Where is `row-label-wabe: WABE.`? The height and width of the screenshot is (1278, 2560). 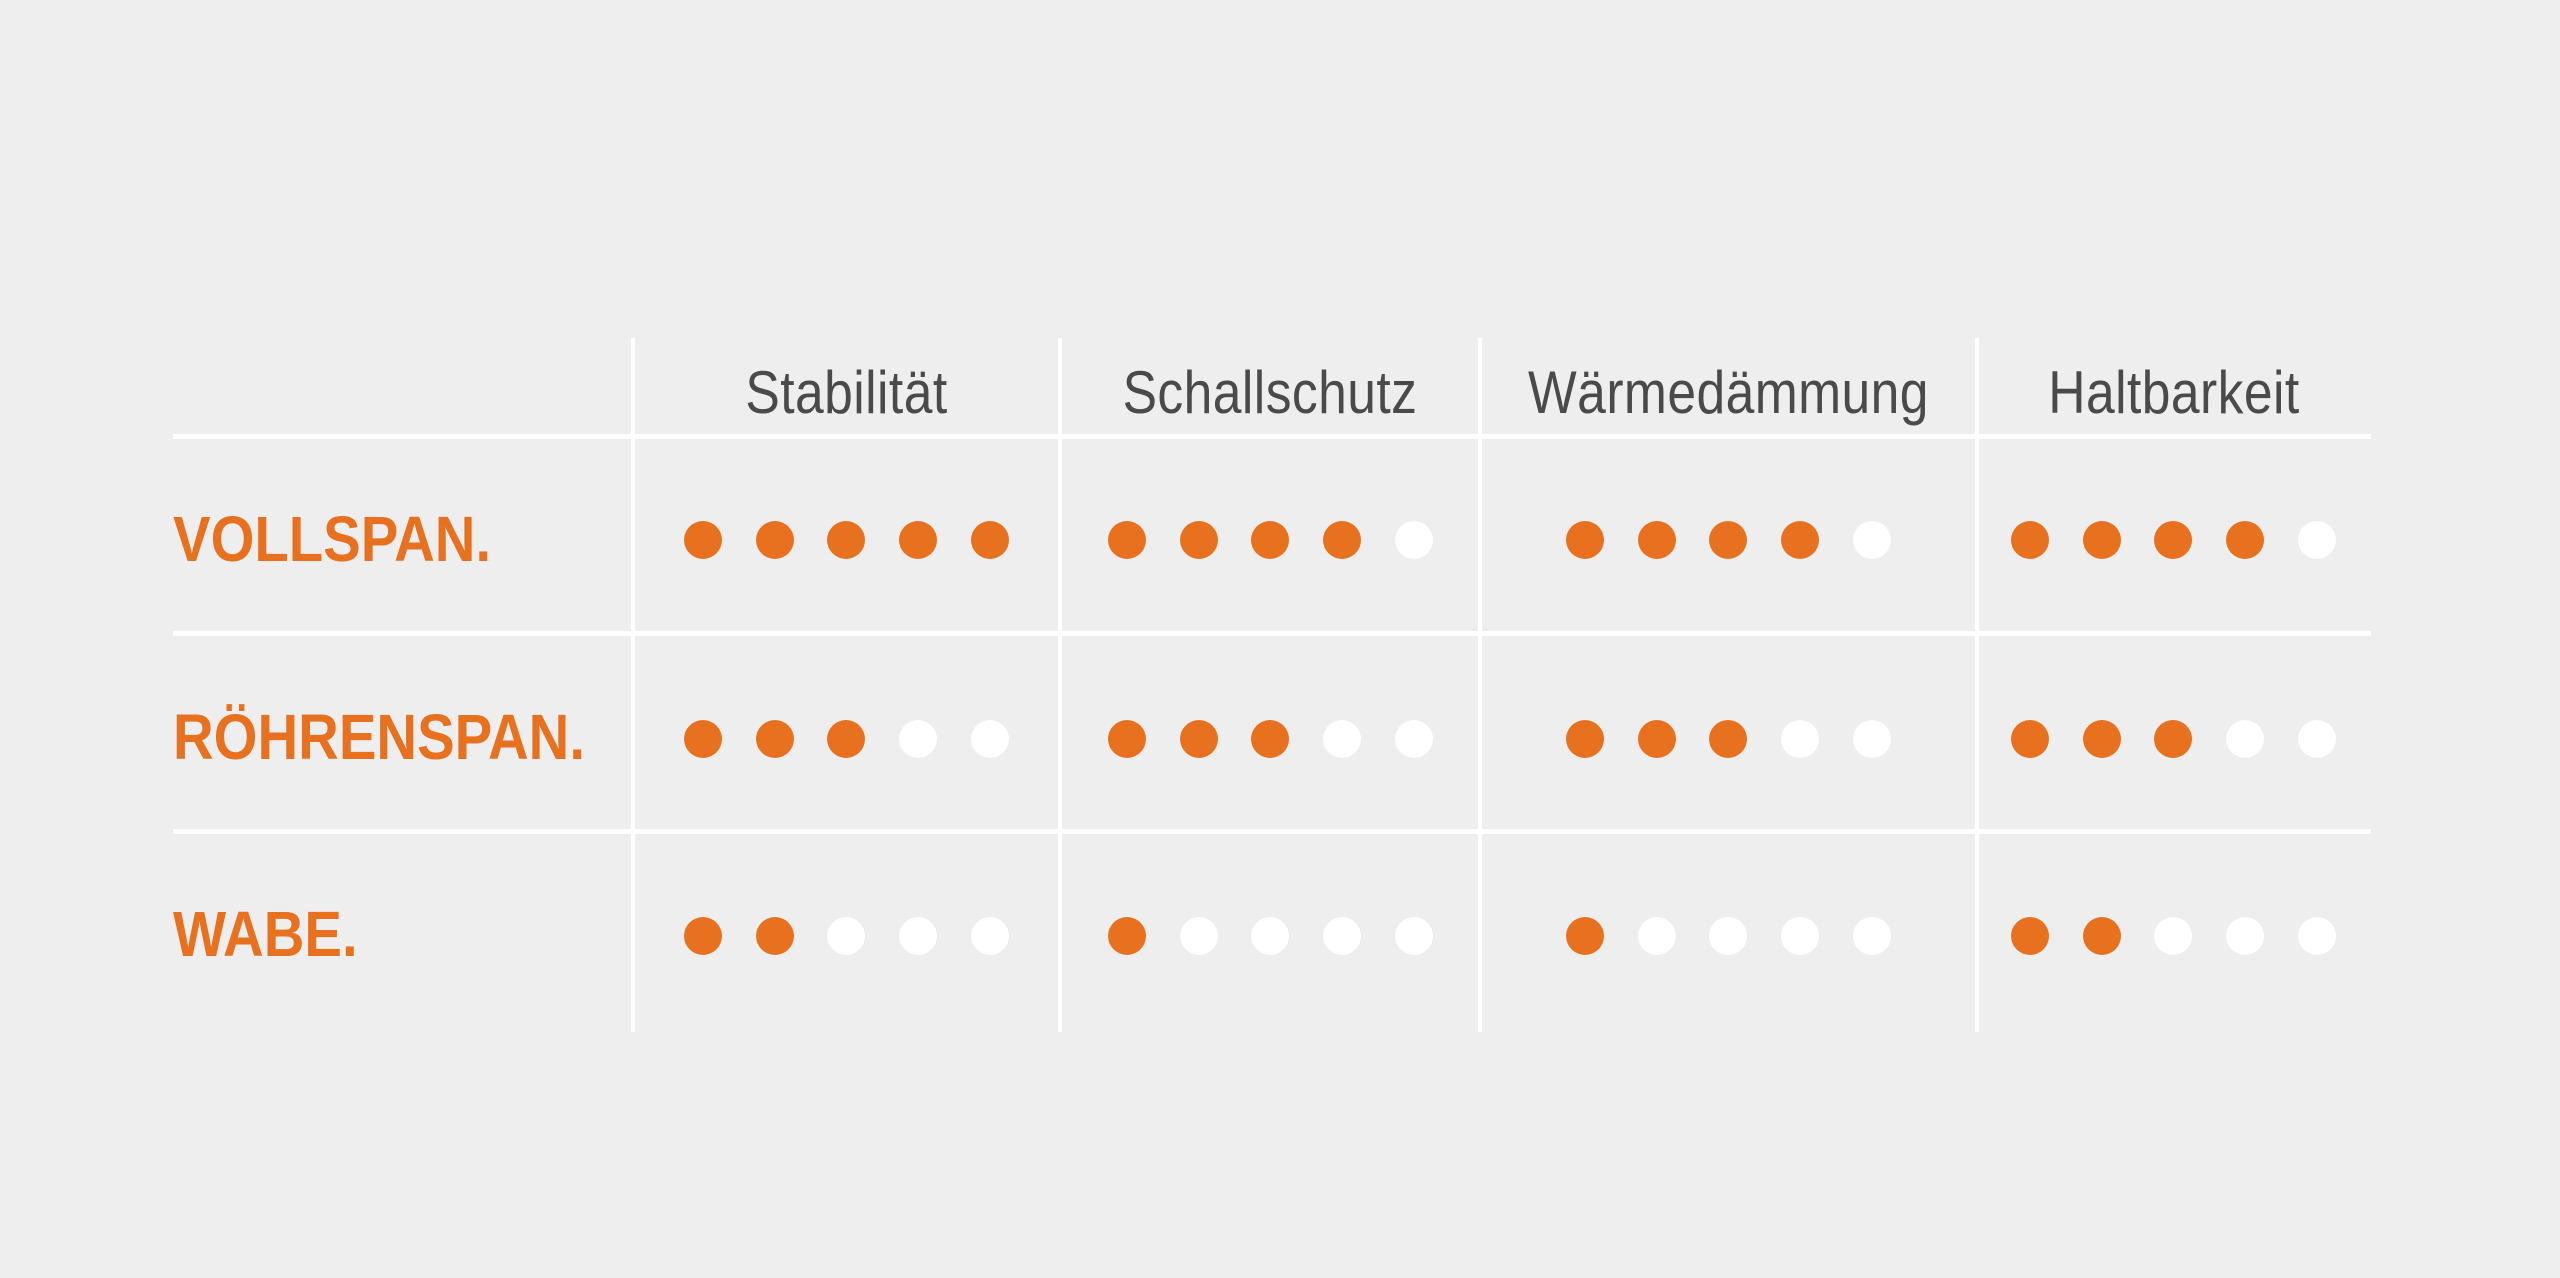
row-label-wabe: WABE. is located at coordinates (265, 934).